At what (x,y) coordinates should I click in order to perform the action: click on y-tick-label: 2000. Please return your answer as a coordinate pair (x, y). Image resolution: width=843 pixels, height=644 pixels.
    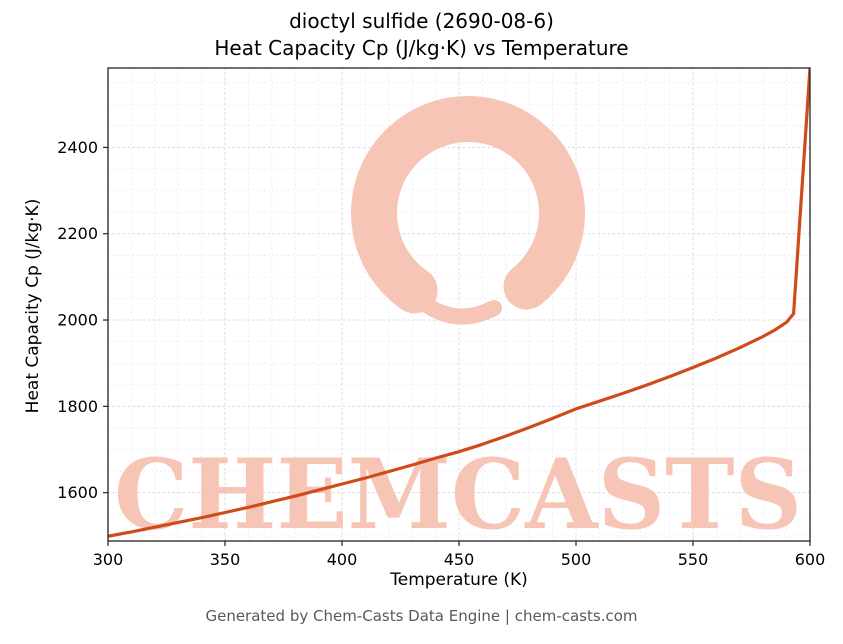
    Looking at the image, I should click on (77, 320).